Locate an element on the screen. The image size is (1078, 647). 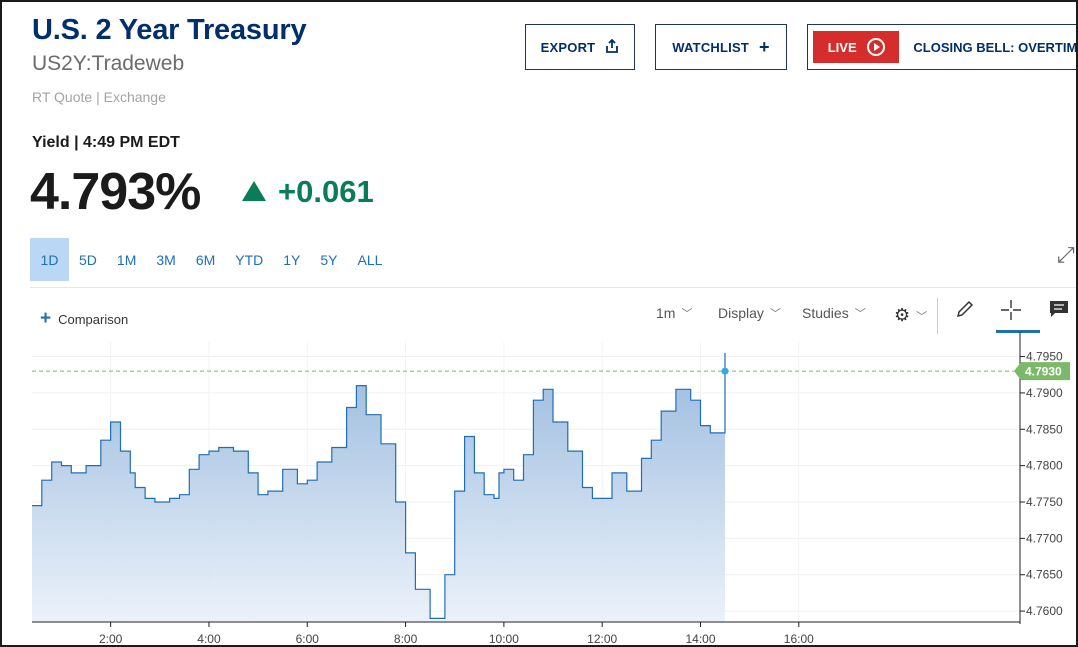
settings-menu: ⚙ ﹀ is located at coordinates (910, 315).